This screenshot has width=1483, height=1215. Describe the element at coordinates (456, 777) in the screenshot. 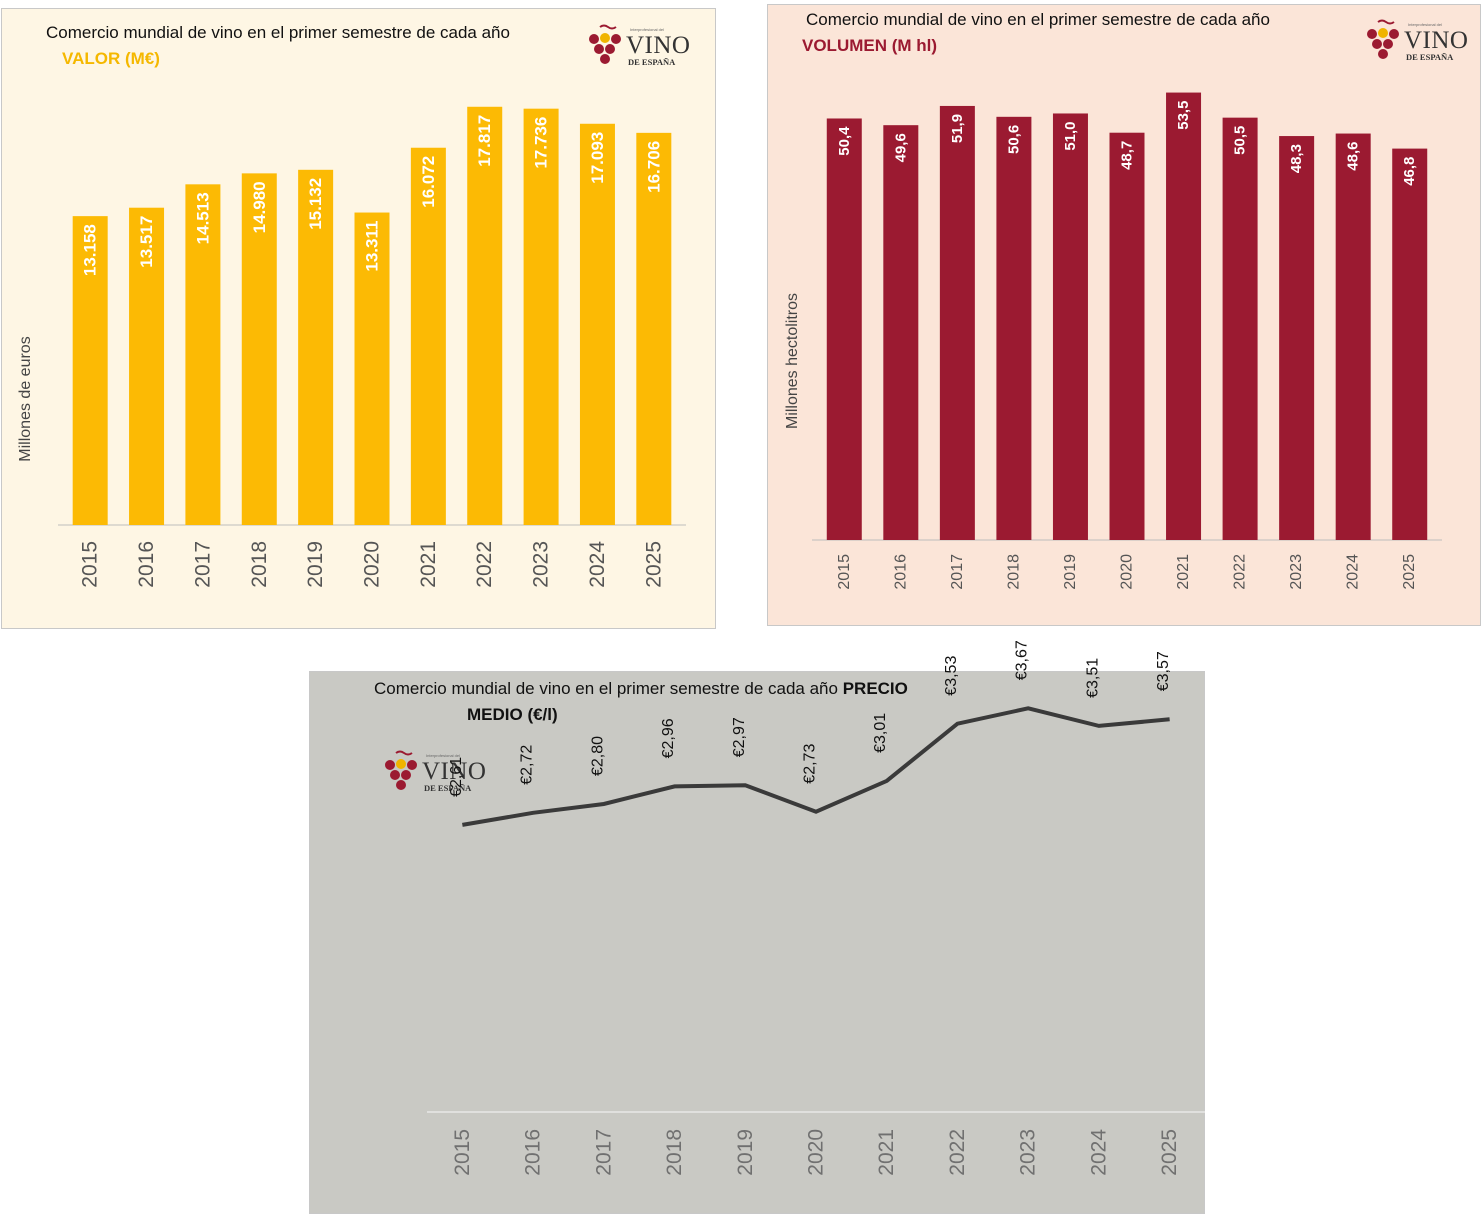

I see `precio-data-label: €2,61` at that location.